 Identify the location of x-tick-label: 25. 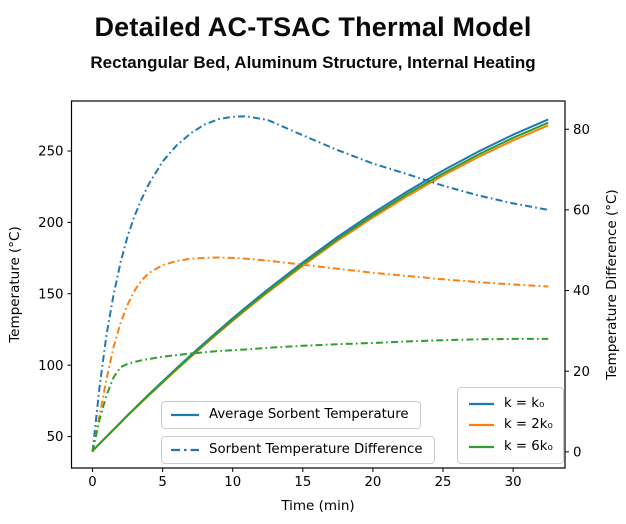
(443, 482).